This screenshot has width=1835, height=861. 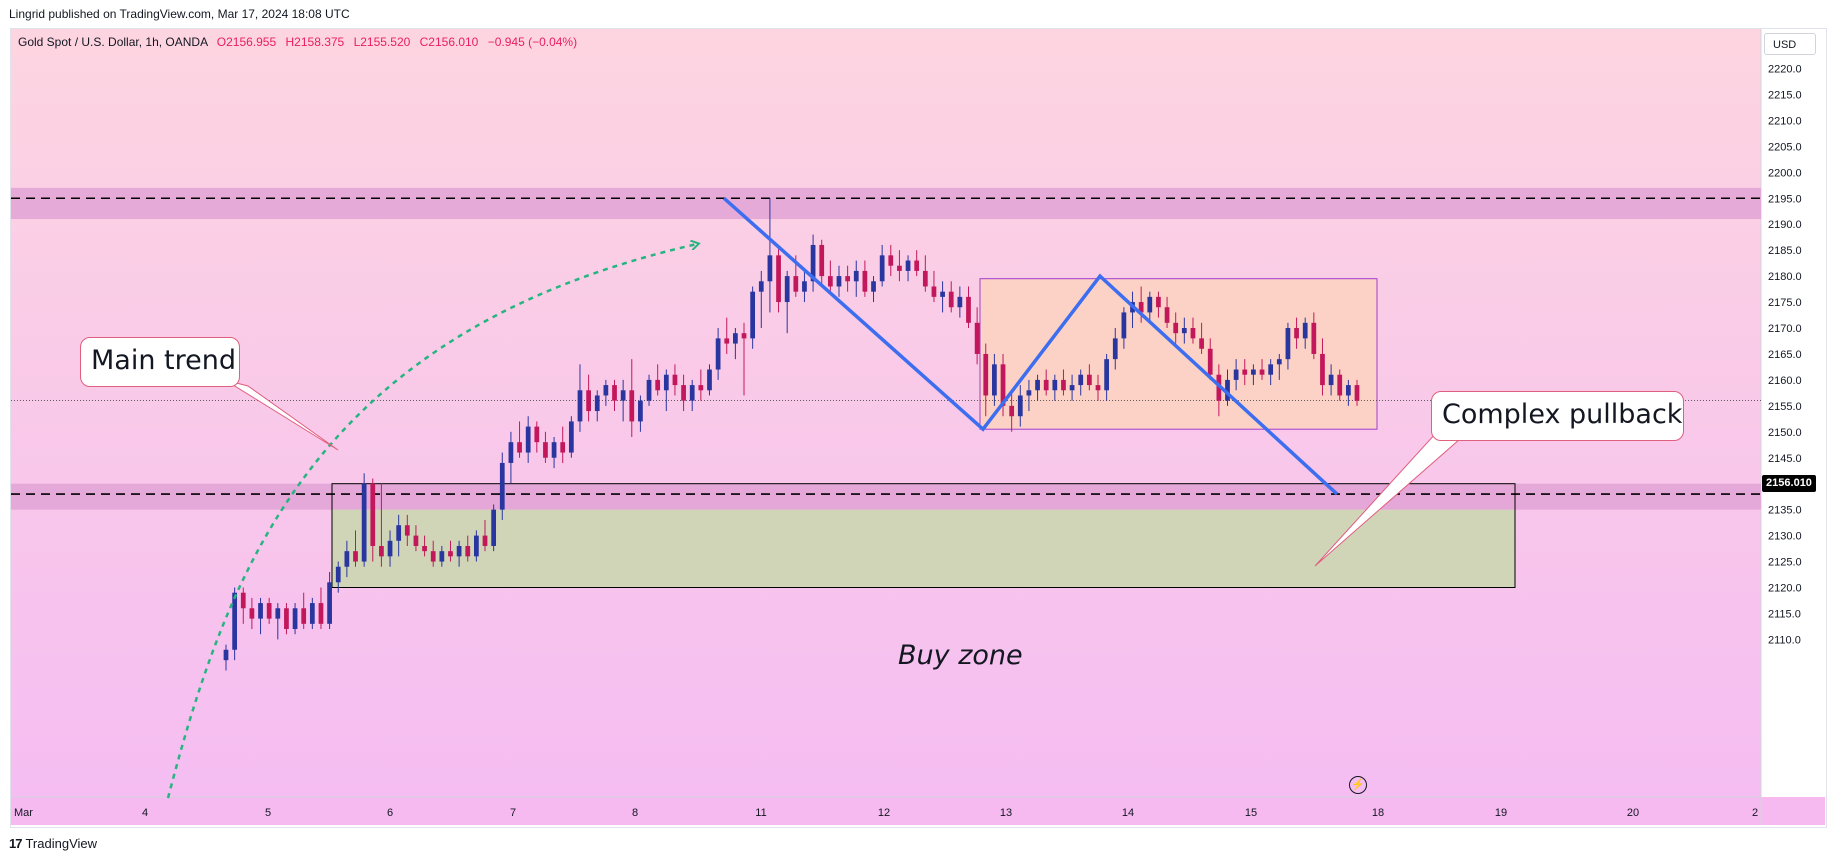 What do you see at coordinates (513, 813) in the screenshot?
I see `time-tick-label: 7` at bounding box center [513, 813].